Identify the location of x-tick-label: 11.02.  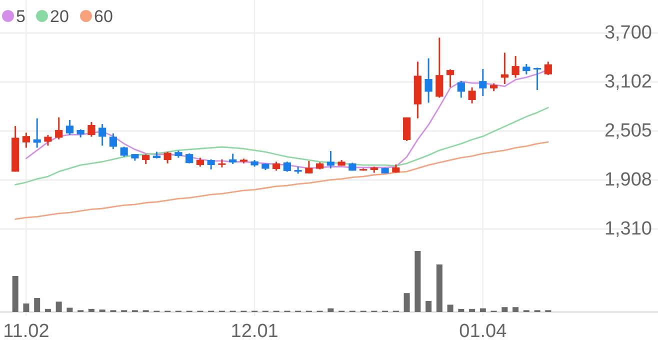
(26, 331).